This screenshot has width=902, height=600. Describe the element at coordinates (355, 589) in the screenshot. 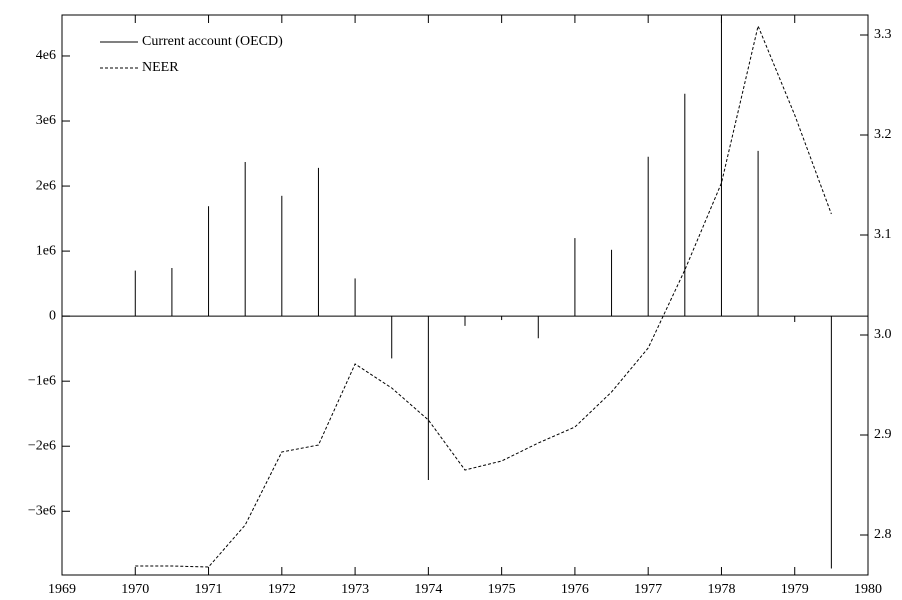

I see `x-tick-label: 1973` at that location.